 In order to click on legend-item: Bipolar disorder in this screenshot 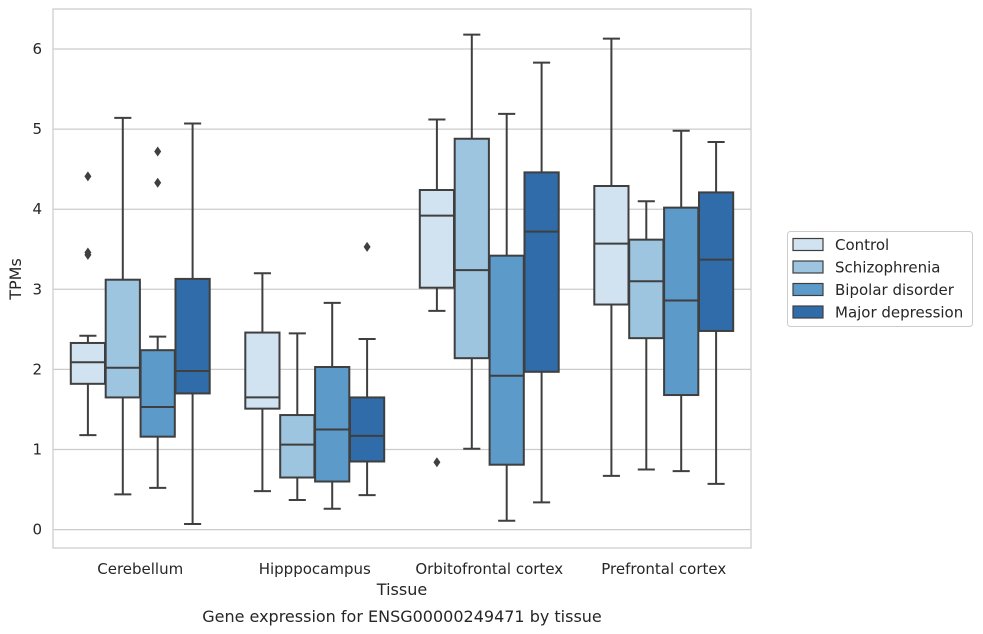, I will do `click(873, 290)`.